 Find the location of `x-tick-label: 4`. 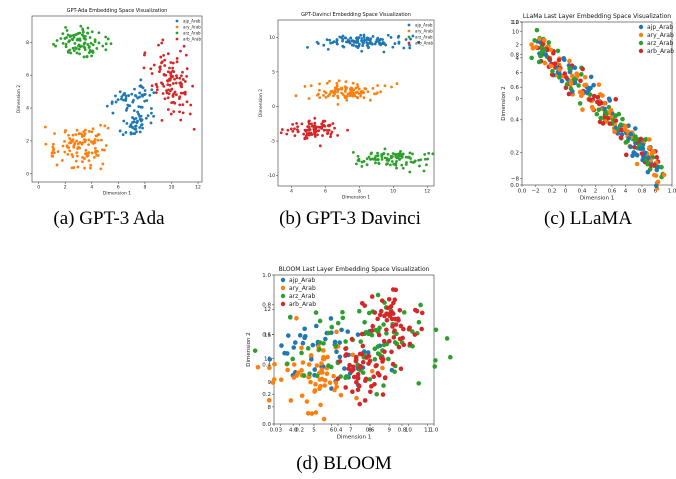

x-tick-label: 4 is located at coordinates (91, 188).